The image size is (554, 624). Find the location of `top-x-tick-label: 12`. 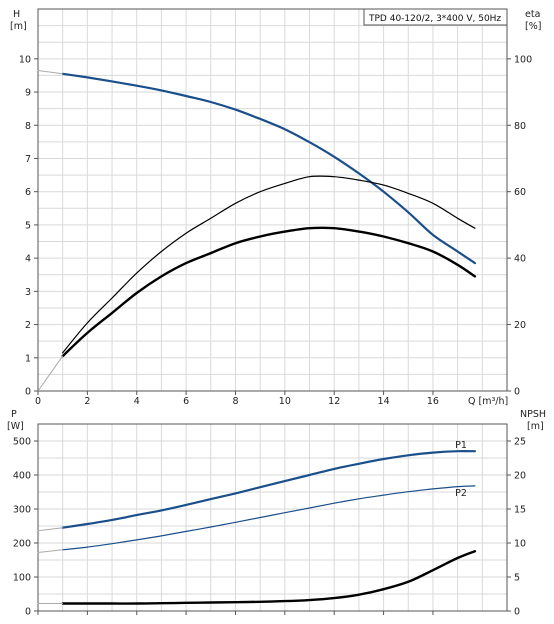

top-x-tick-label: 12 is located at coordinates (334, 401).